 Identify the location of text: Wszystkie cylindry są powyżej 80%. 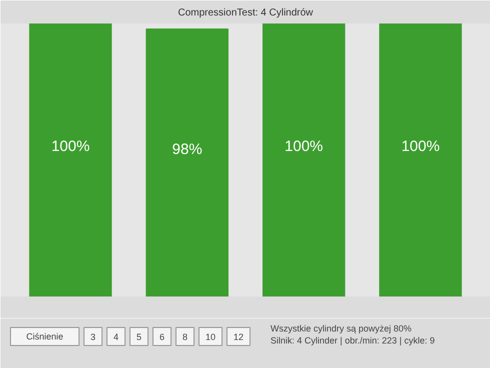
(341, 329).